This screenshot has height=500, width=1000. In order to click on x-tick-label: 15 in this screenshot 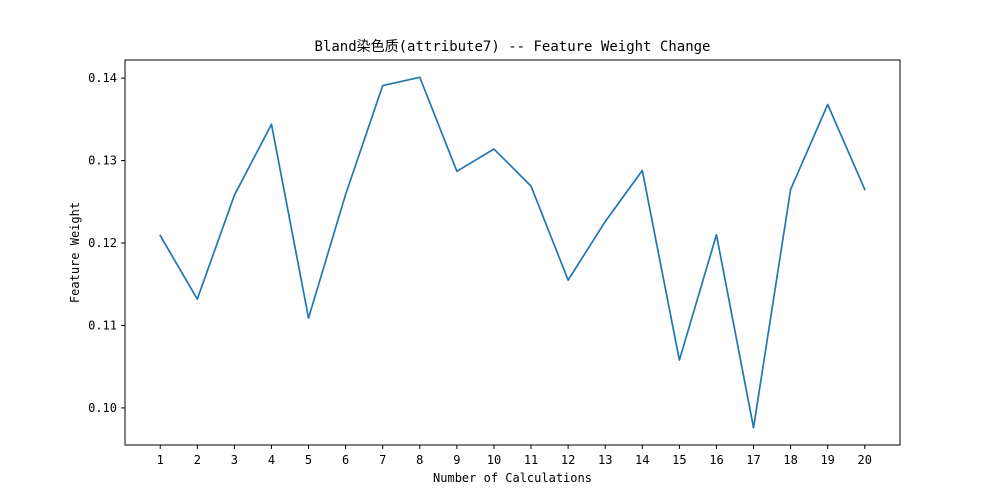, I will do `click(679, 460)`.